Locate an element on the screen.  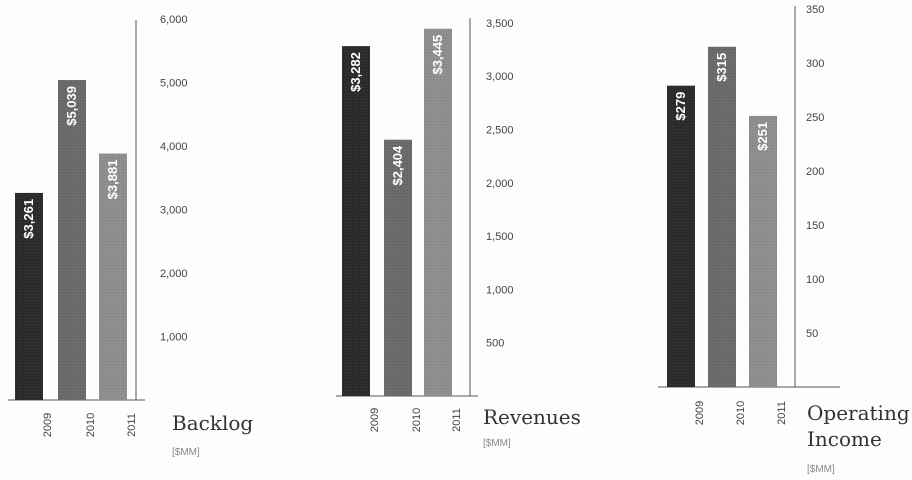
operating-income-category-label: 2011 is located at coordinates (782, 413).